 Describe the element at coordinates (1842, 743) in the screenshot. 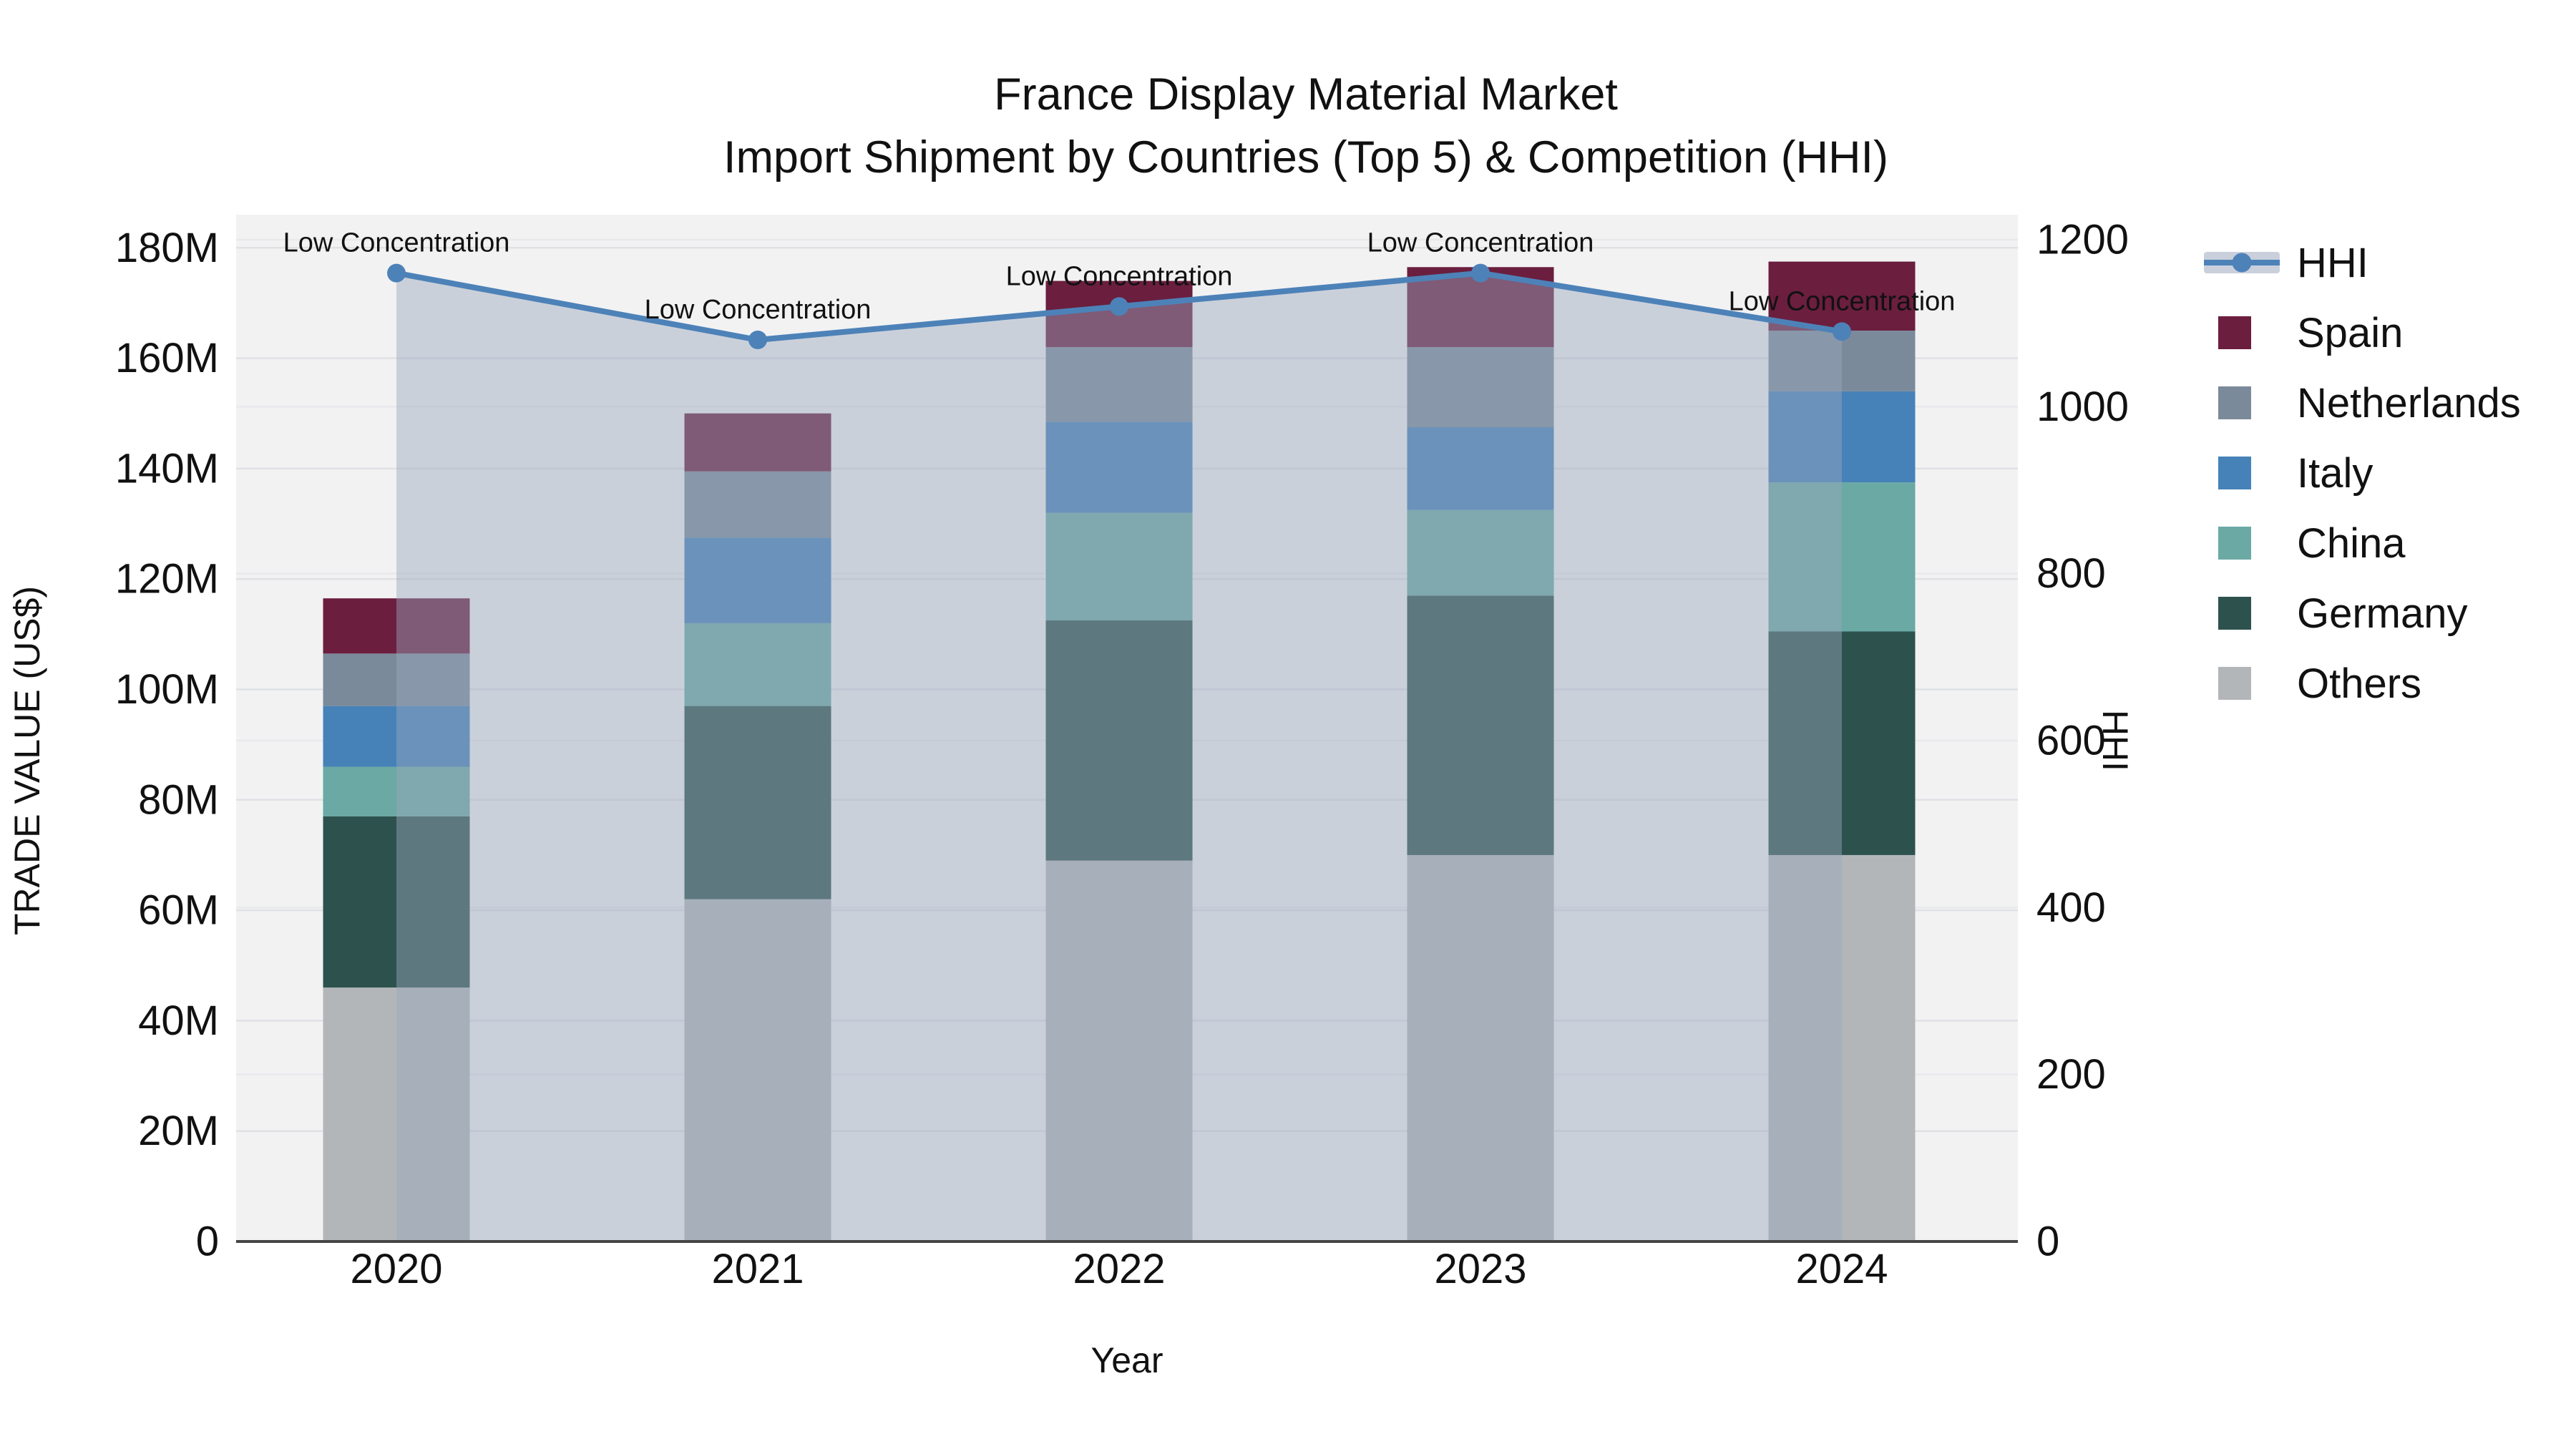

I see `bar-segment-germany-2024` at that location.